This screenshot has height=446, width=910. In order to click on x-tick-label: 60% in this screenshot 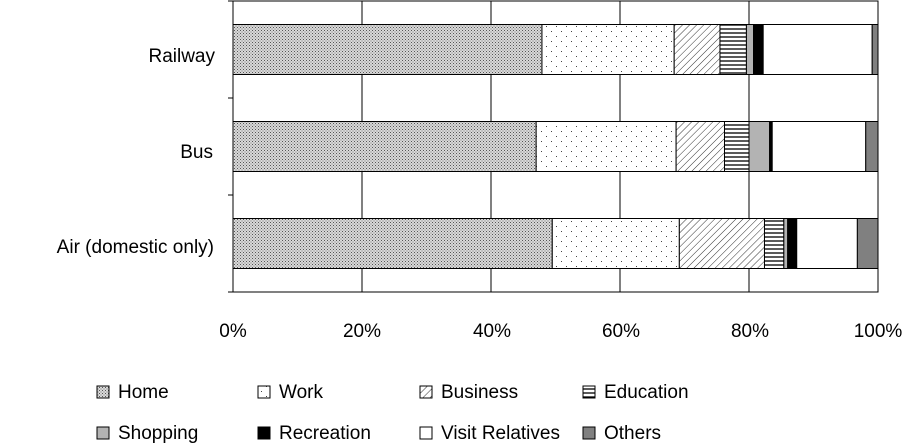, I will do `click(621, 331)`.